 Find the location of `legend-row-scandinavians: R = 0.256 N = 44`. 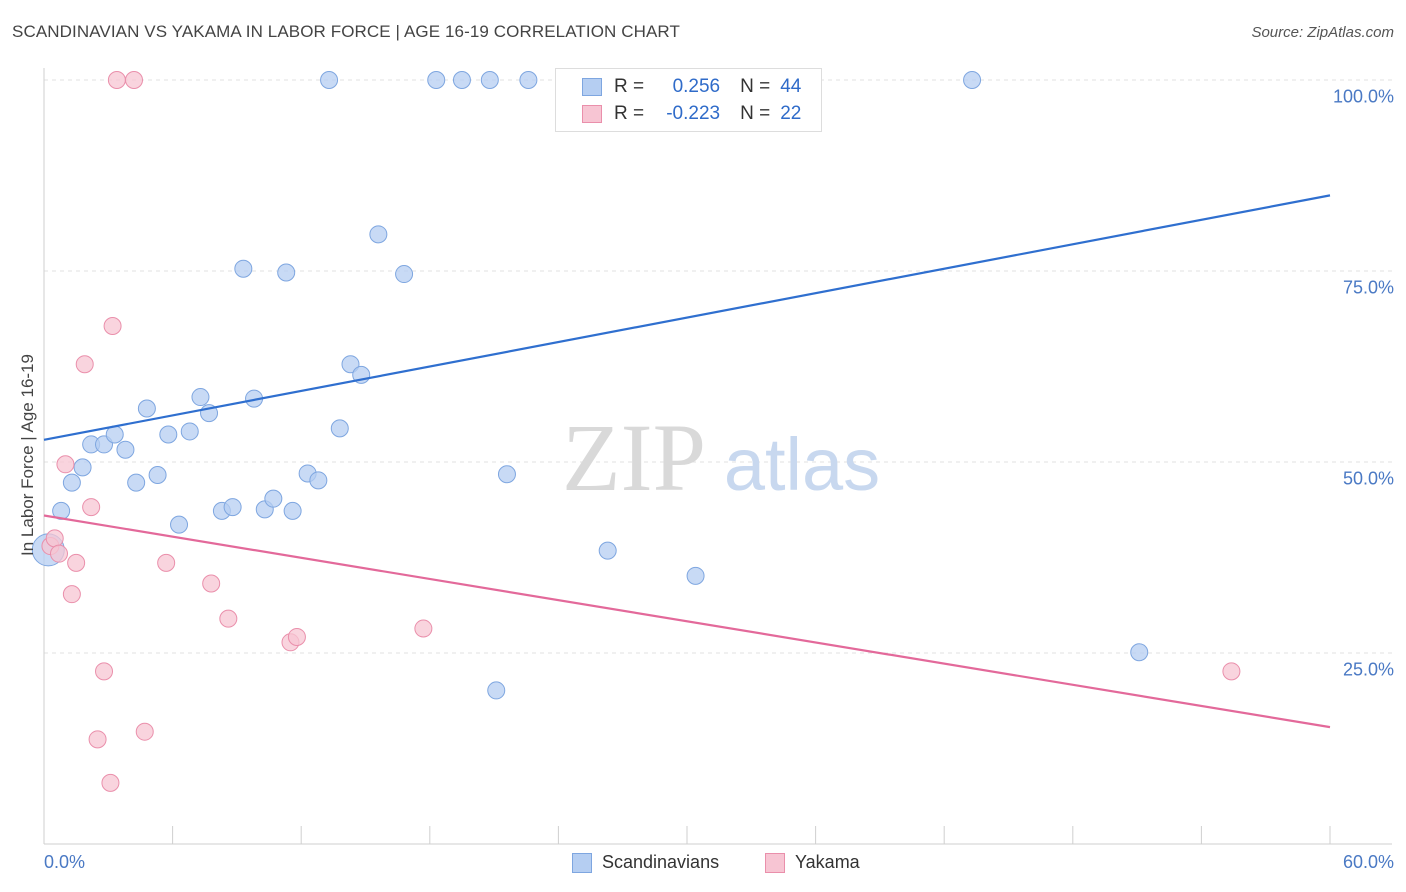

legend-row-scandinavians: R = 0.256 N = 44 is located at coordinates (678, 87).